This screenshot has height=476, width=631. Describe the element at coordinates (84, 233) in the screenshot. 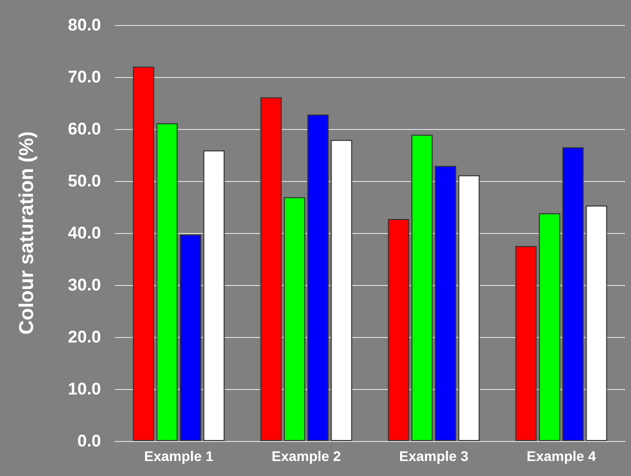

I see `y-tick-label: 40.0` at that location.